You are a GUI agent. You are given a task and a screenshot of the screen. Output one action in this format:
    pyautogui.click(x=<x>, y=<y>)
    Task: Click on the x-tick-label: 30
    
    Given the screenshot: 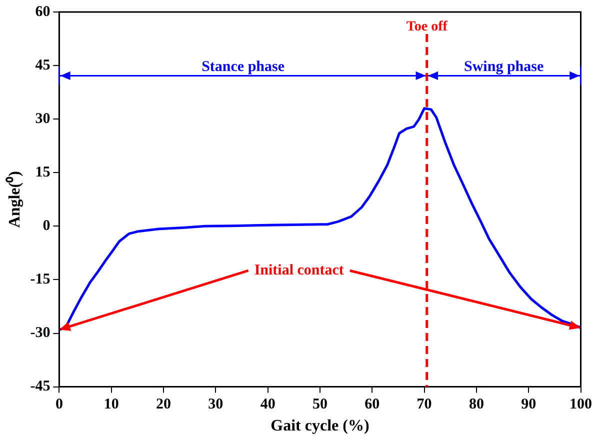 What is the action you would take?
    pyautogui.click(x=216, y=404)
    